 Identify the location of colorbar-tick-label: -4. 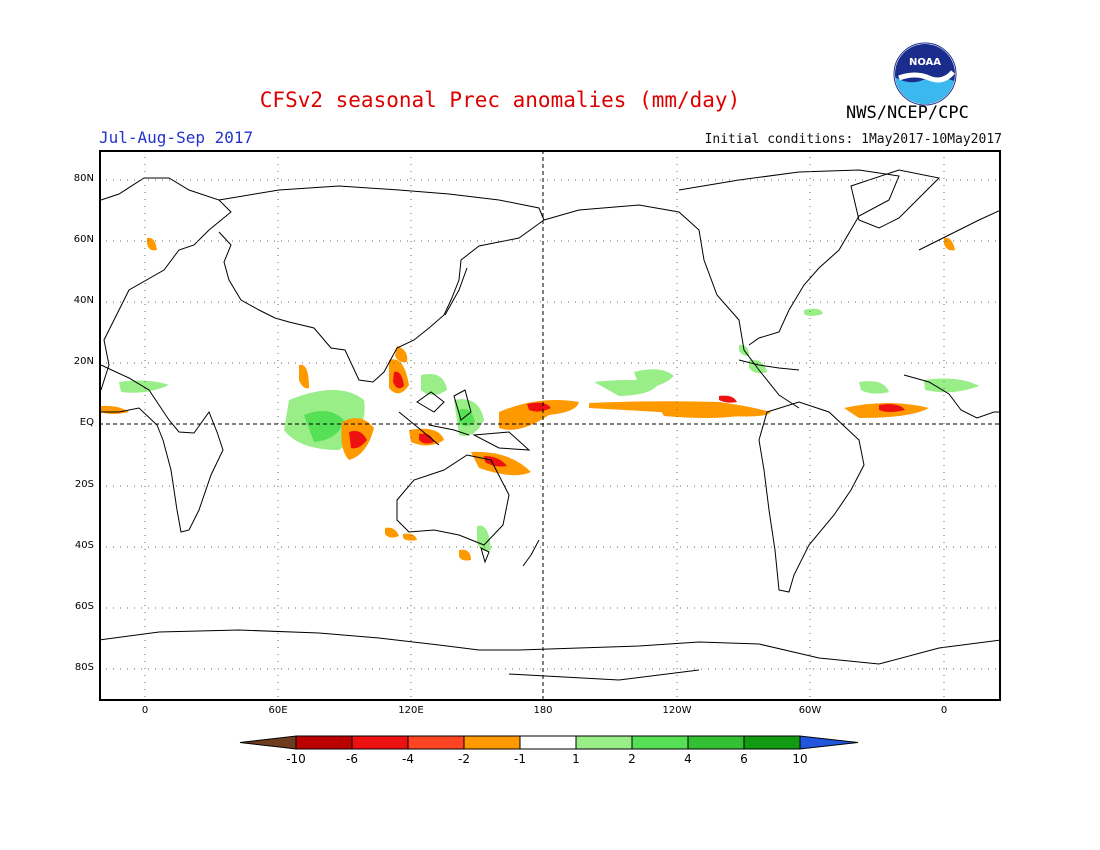
(408, 759).